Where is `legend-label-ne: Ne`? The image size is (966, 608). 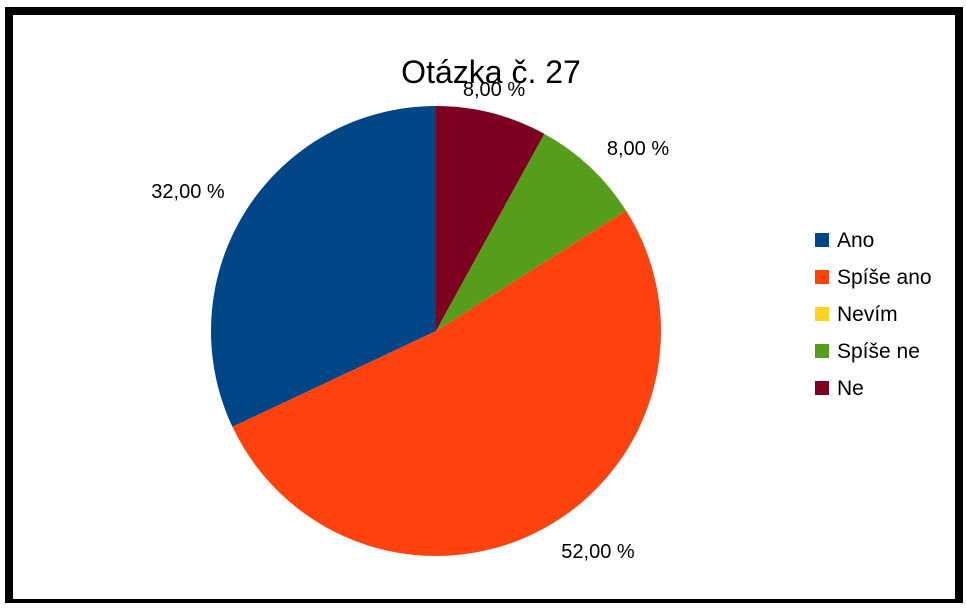 legend-label-ne: Ne is located at coordinates (850, 388).